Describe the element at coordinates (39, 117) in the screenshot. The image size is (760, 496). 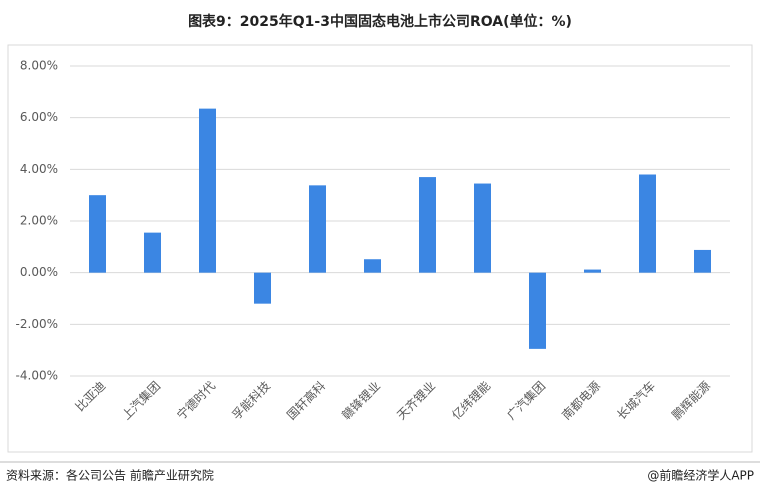
I see `y-tick-label: 6.00%` at that location.